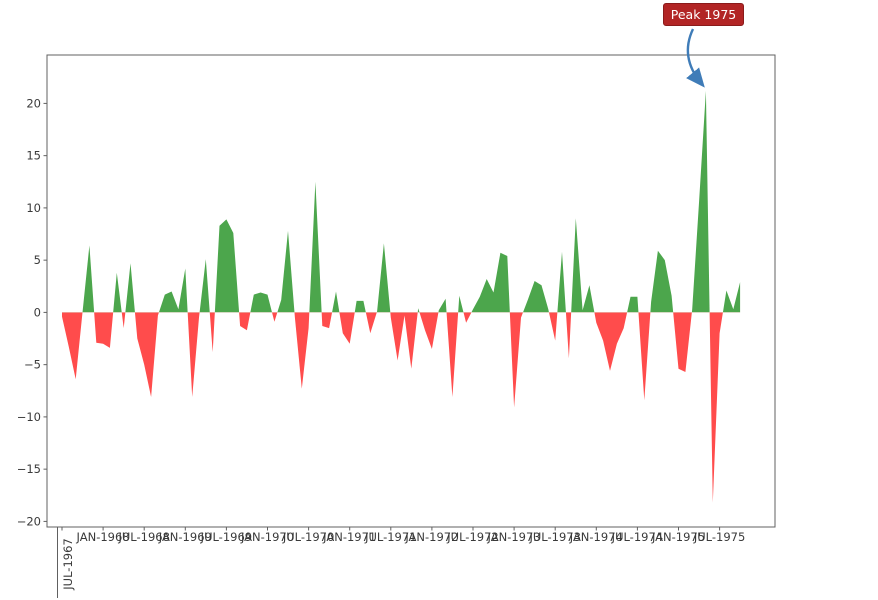  I want to click on x-tick-label: JUL-1970, so click(308, 537).